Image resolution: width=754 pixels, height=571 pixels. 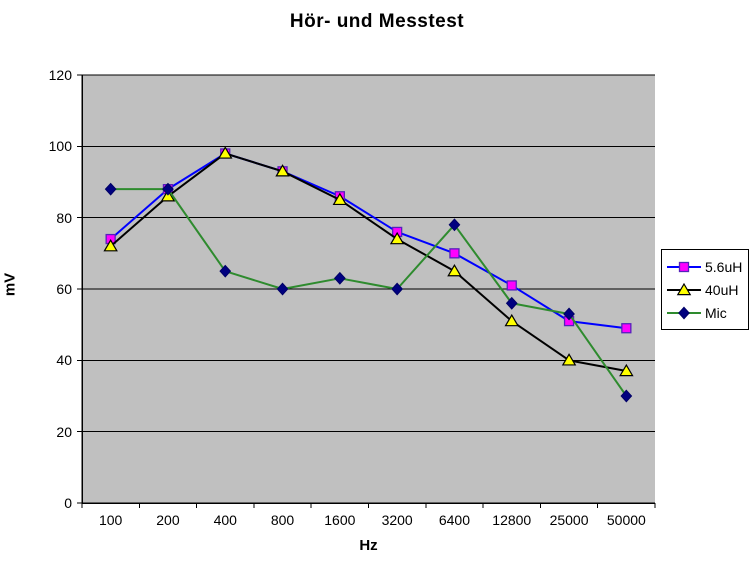 I want to click on chart-title: Hör- und Messtest, so click(x=377, y=21).